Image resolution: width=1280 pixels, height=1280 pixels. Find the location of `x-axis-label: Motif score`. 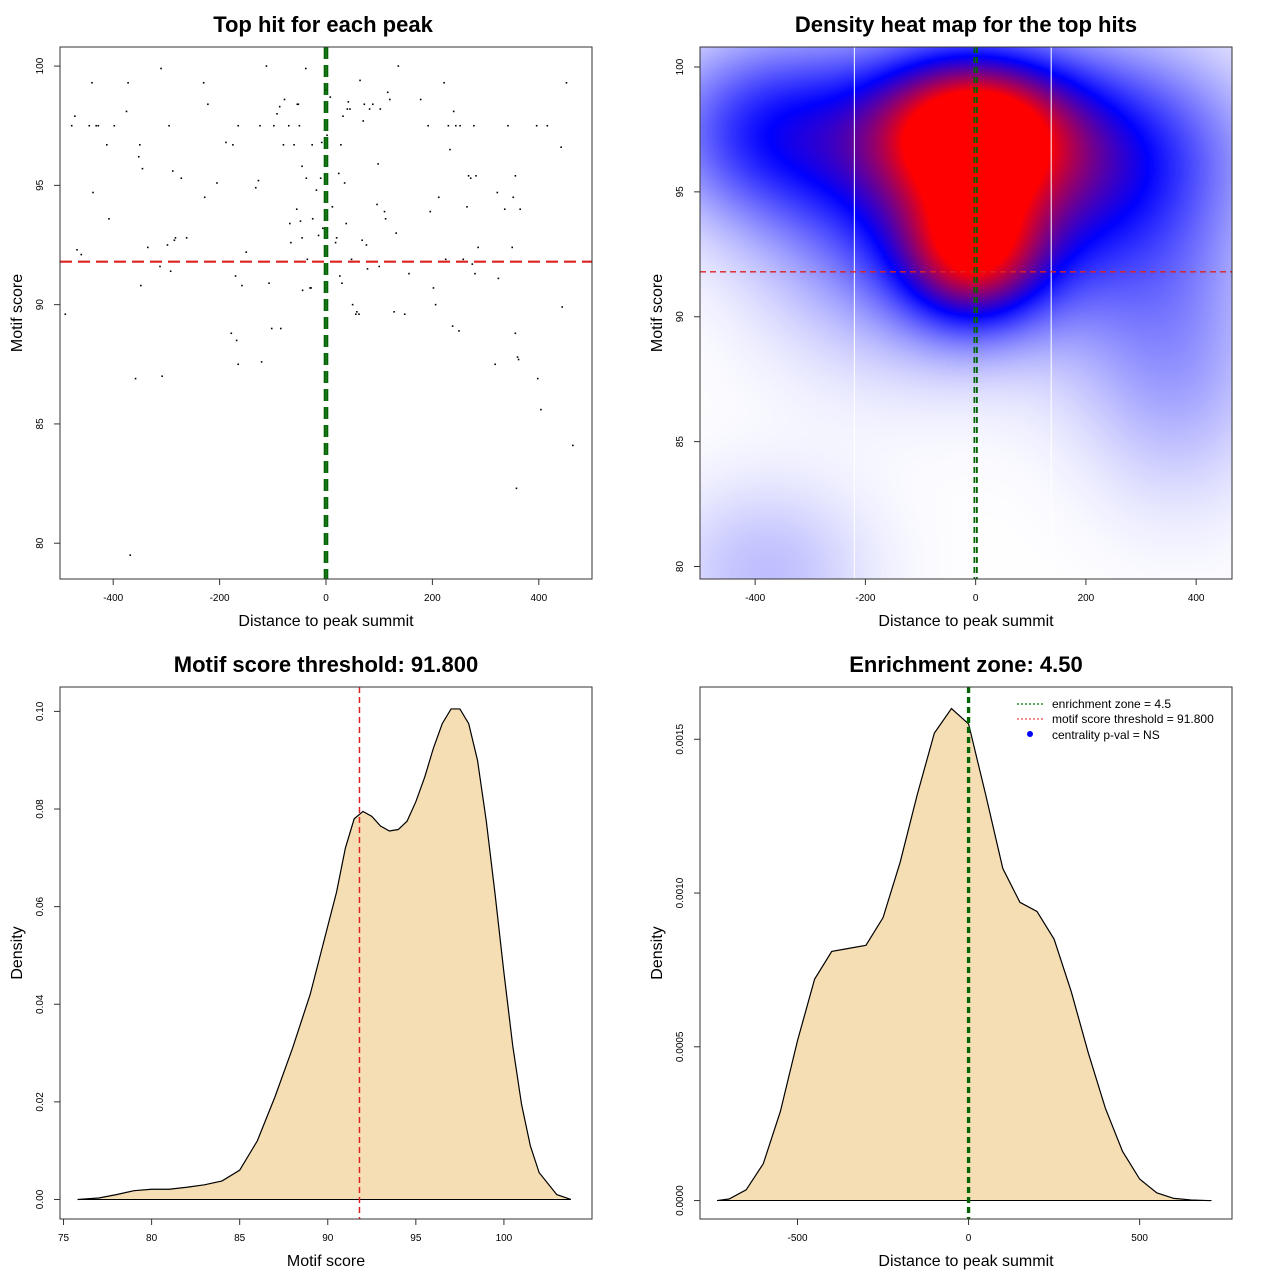

x-axis-label: Motif score is located at coordinates (326, 1261).